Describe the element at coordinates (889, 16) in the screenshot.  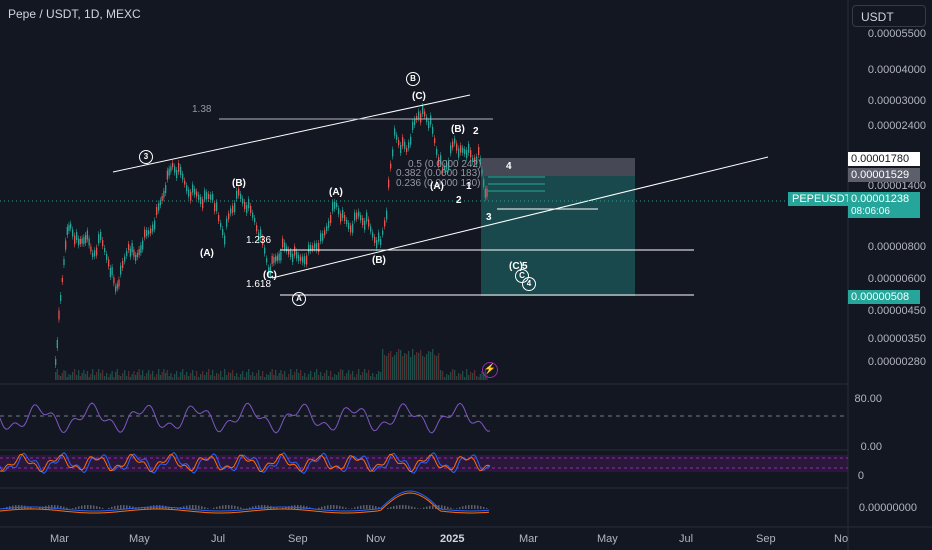
I see `currency-button: USDT` at that location.